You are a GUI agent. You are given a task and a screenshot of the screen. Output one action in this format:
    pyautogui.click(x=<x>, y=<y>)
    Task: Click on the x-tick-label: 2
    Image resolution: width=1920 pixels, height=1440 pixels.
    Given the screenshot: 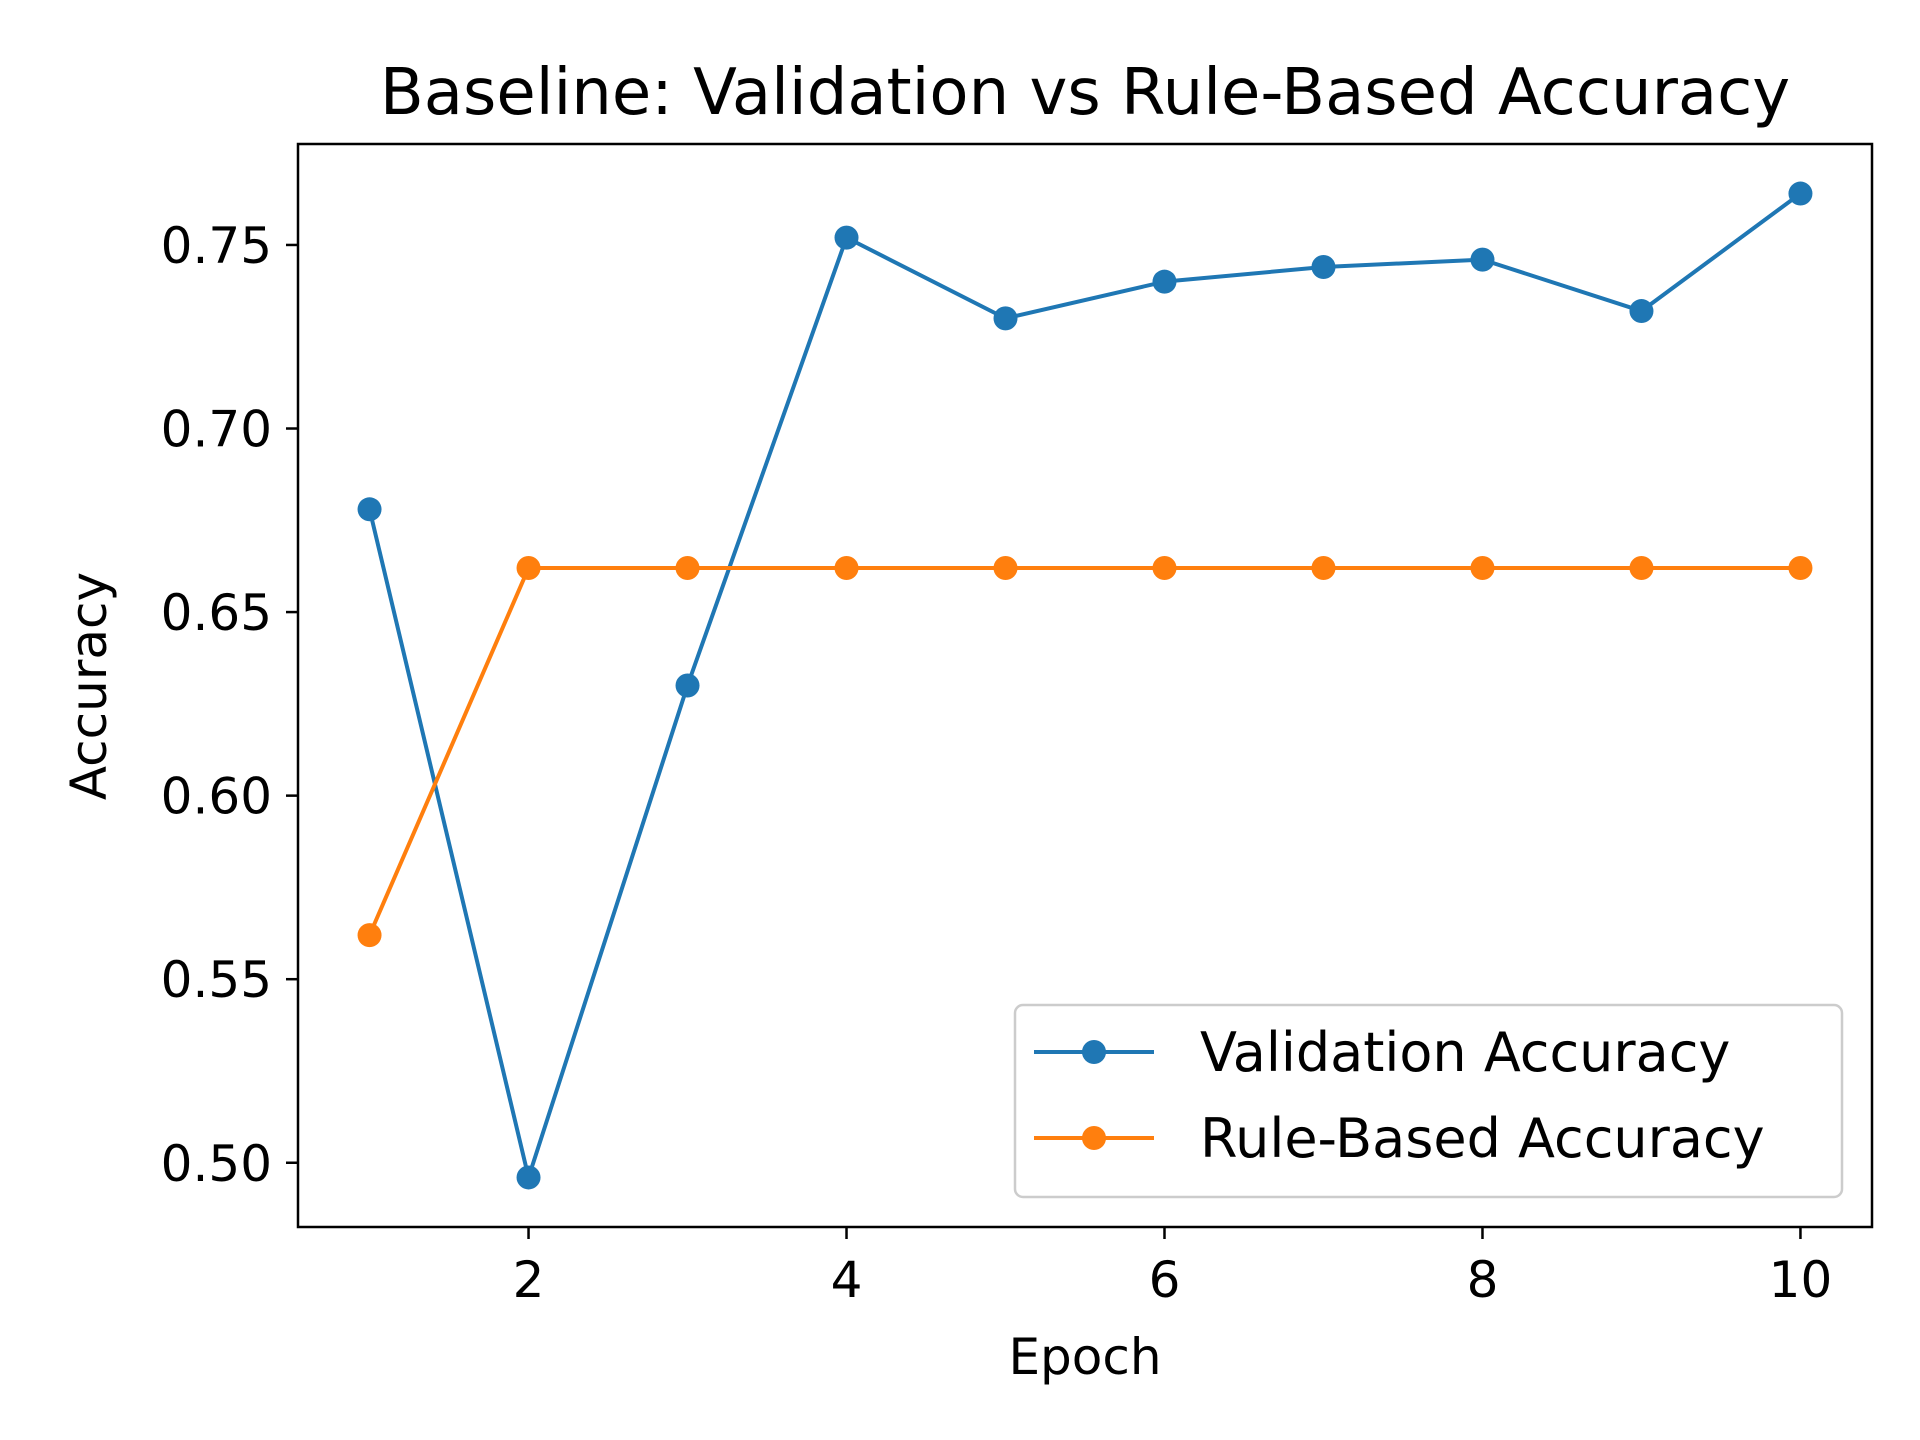 What is the action you would take?
    pyautogui.click(x=529, y=1280)
    